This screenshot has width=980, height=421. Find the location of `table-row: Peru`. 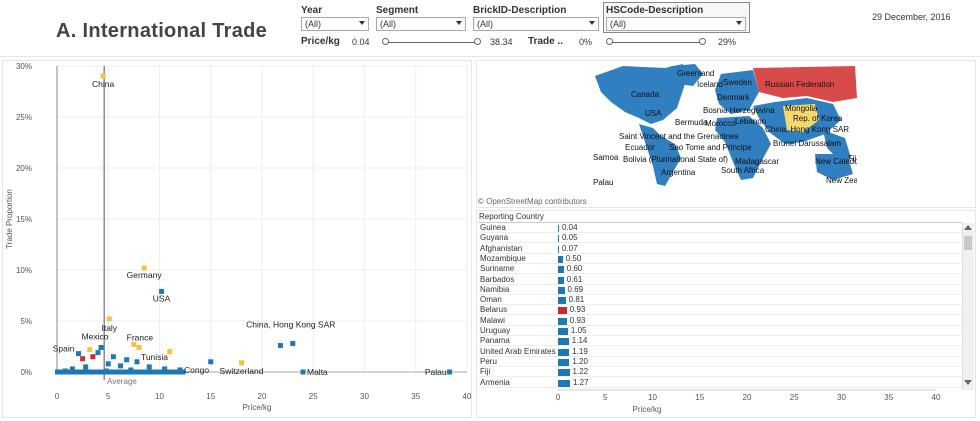

table-row: Peru is located at coordinates (720, 362).